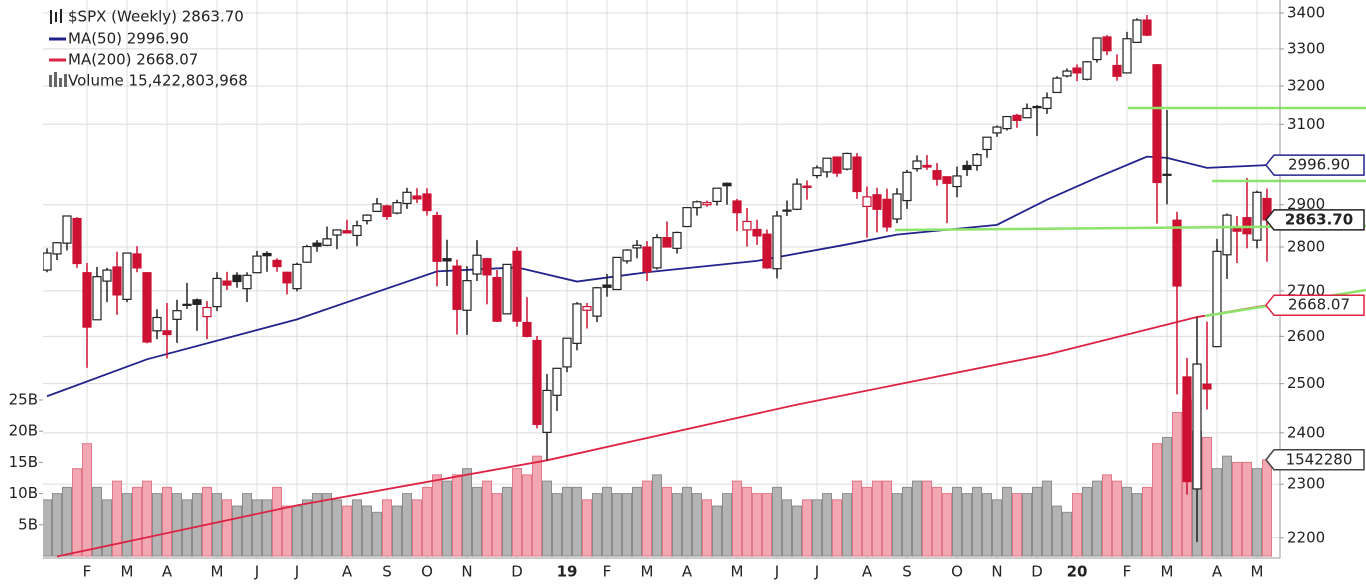 The image size is (1366, 585). What do you see at coordinates (1167, 572) in the screenshot?
I see `x-tick-label: M` at bounding box center [1167, 572].